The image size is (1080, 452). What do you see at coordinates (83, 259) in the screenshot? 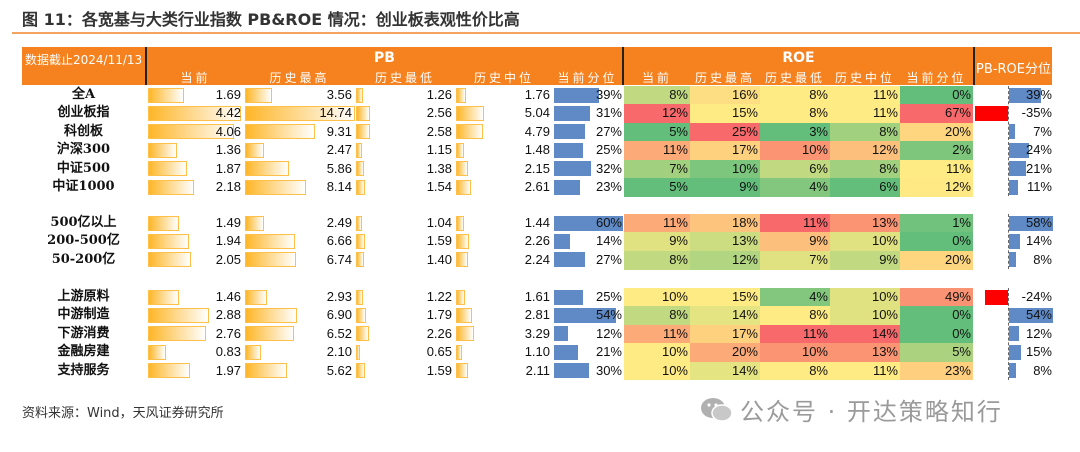
I see `row-label: 50-200亿` at bounding box center [83, 259].